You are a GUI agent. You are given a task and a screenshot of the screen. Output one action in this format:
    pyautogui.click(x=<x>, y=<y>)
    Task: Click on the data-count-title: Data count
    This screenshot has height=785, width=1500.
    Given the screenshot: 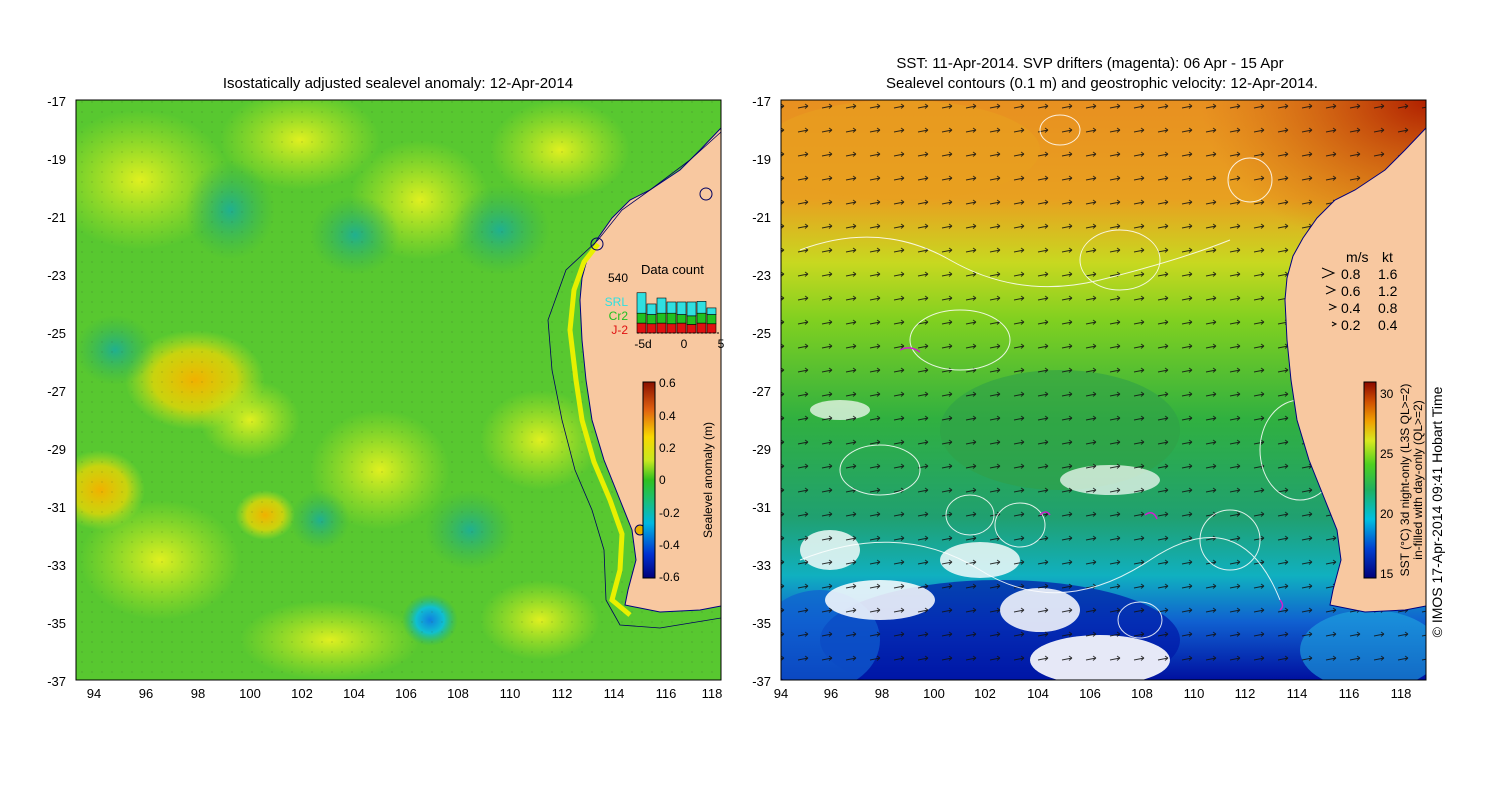 What is the action you would take?
    pyautogui.click(x=672, y=269)
    